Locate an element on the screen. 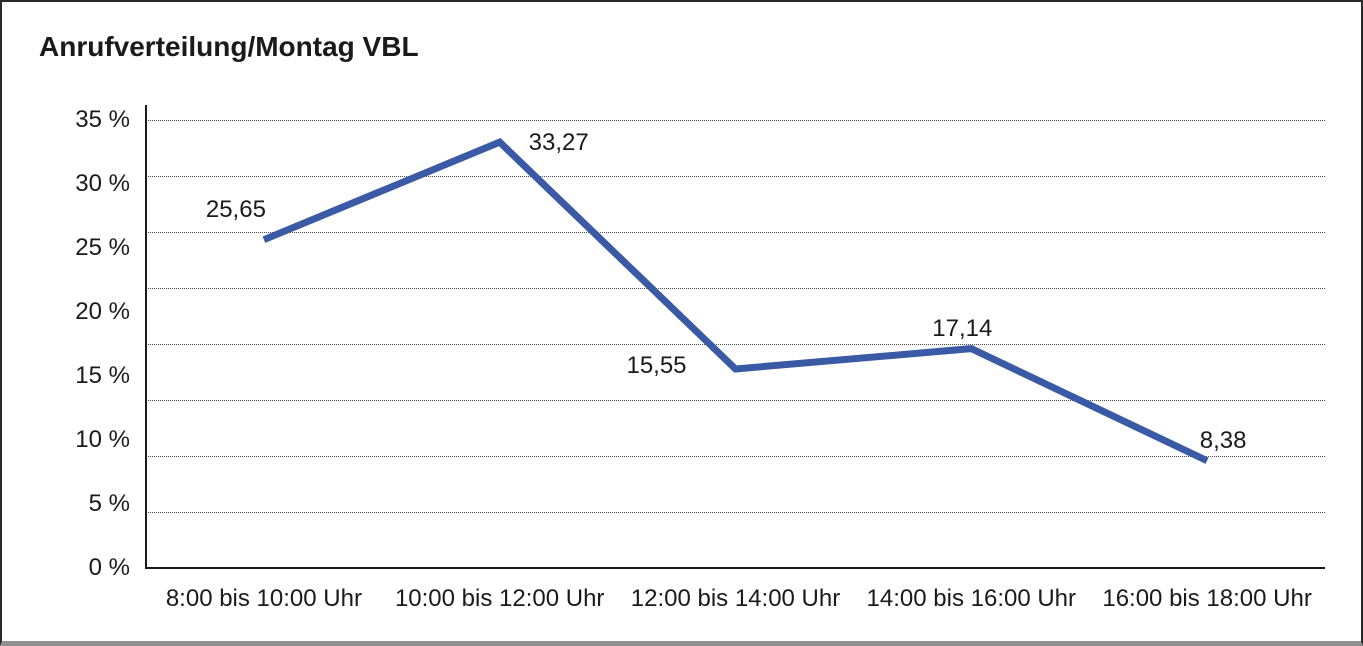  x-category-label: 8:00 bis 10:00 Uhr is located at coordinates (263, 598).